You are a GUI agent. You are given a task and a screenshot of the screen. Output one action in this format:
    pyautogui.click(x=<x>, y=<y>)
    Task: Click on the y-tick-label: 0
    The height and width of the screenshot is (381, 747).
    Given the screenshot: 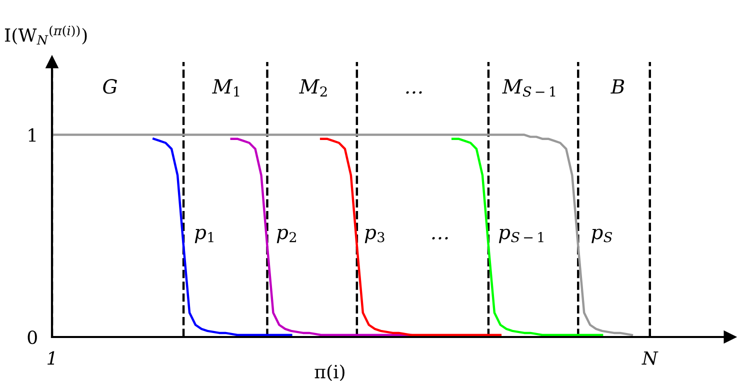 What is the action you would take?
    pyautogui.click(x=32, y=337)
    